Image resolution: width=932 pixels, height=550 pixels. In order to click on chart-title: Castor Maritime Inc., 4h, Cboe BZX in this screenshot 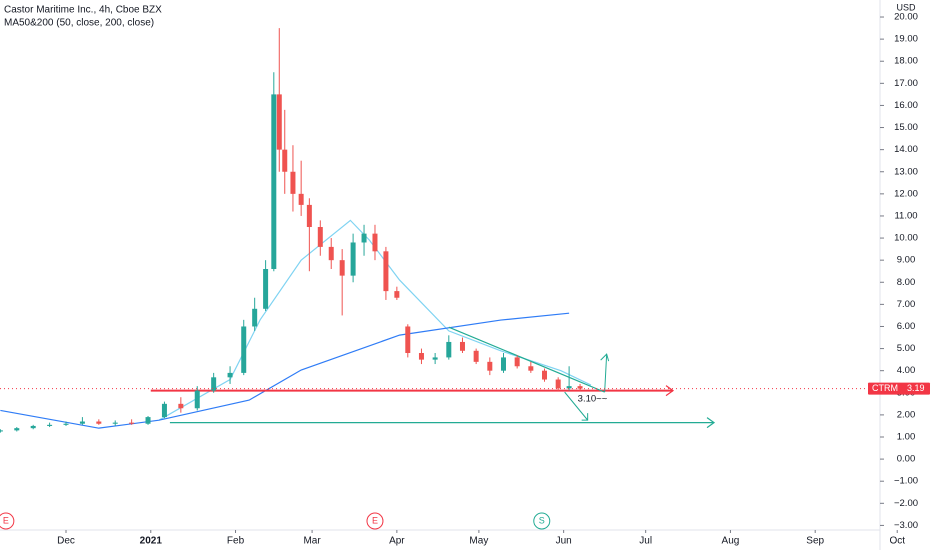, I will do `click(83, 10)`.